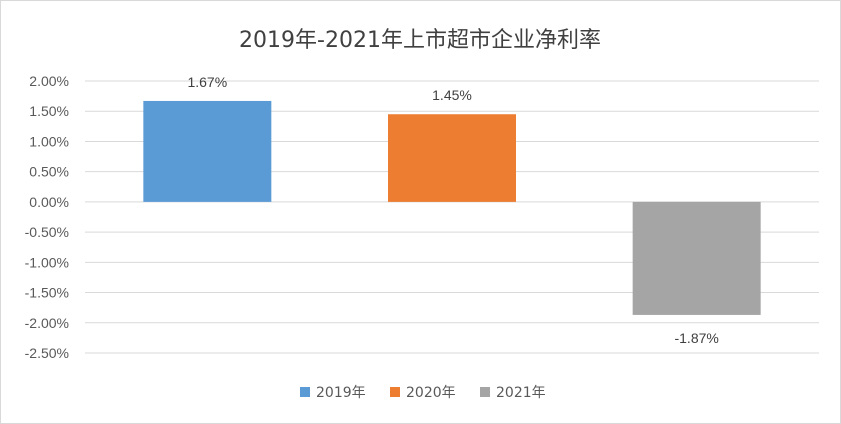  What do you see at coordinates (696, 338) in the screenshot?
I see `data-label: -1.87%` at bounding box center [696, 338].